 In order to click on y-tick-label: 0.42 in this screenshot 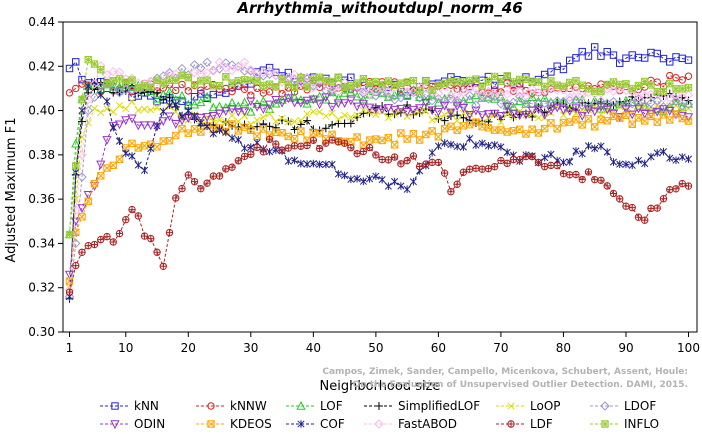, I will do `click(41, 66)`.